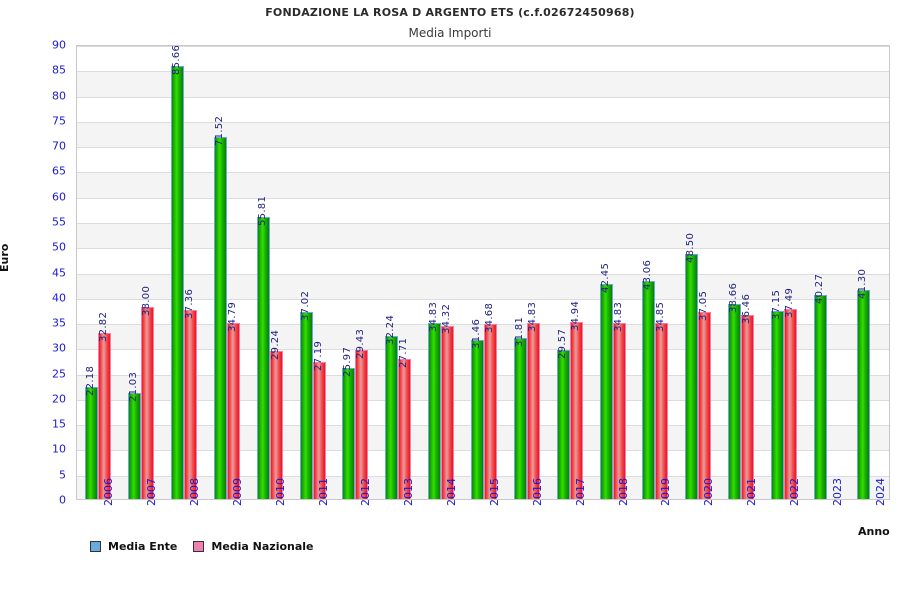  I want to click on bar-value-label: 34.94, so click(575, 316).